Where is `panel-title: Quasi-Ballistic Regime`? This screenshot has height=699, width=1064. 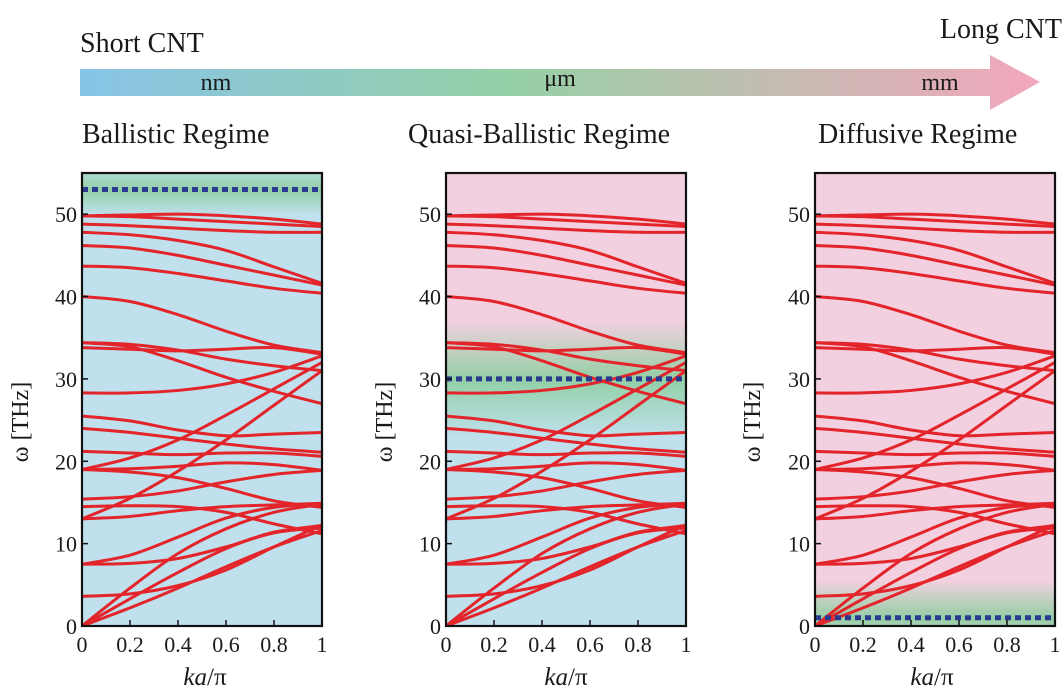 panel-title: Quasi-Ballistic Regime is located at coordinates (539, 134).